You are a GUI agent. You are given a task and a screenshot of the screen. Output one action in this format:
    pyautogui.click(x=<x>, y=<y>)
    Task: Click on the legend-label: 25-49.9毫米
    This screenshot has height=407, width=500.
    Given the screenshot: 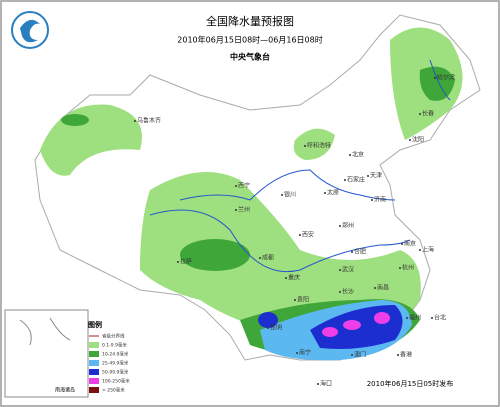 What is the action you would take?
    pyautogui.click(x=115, y=363)
    